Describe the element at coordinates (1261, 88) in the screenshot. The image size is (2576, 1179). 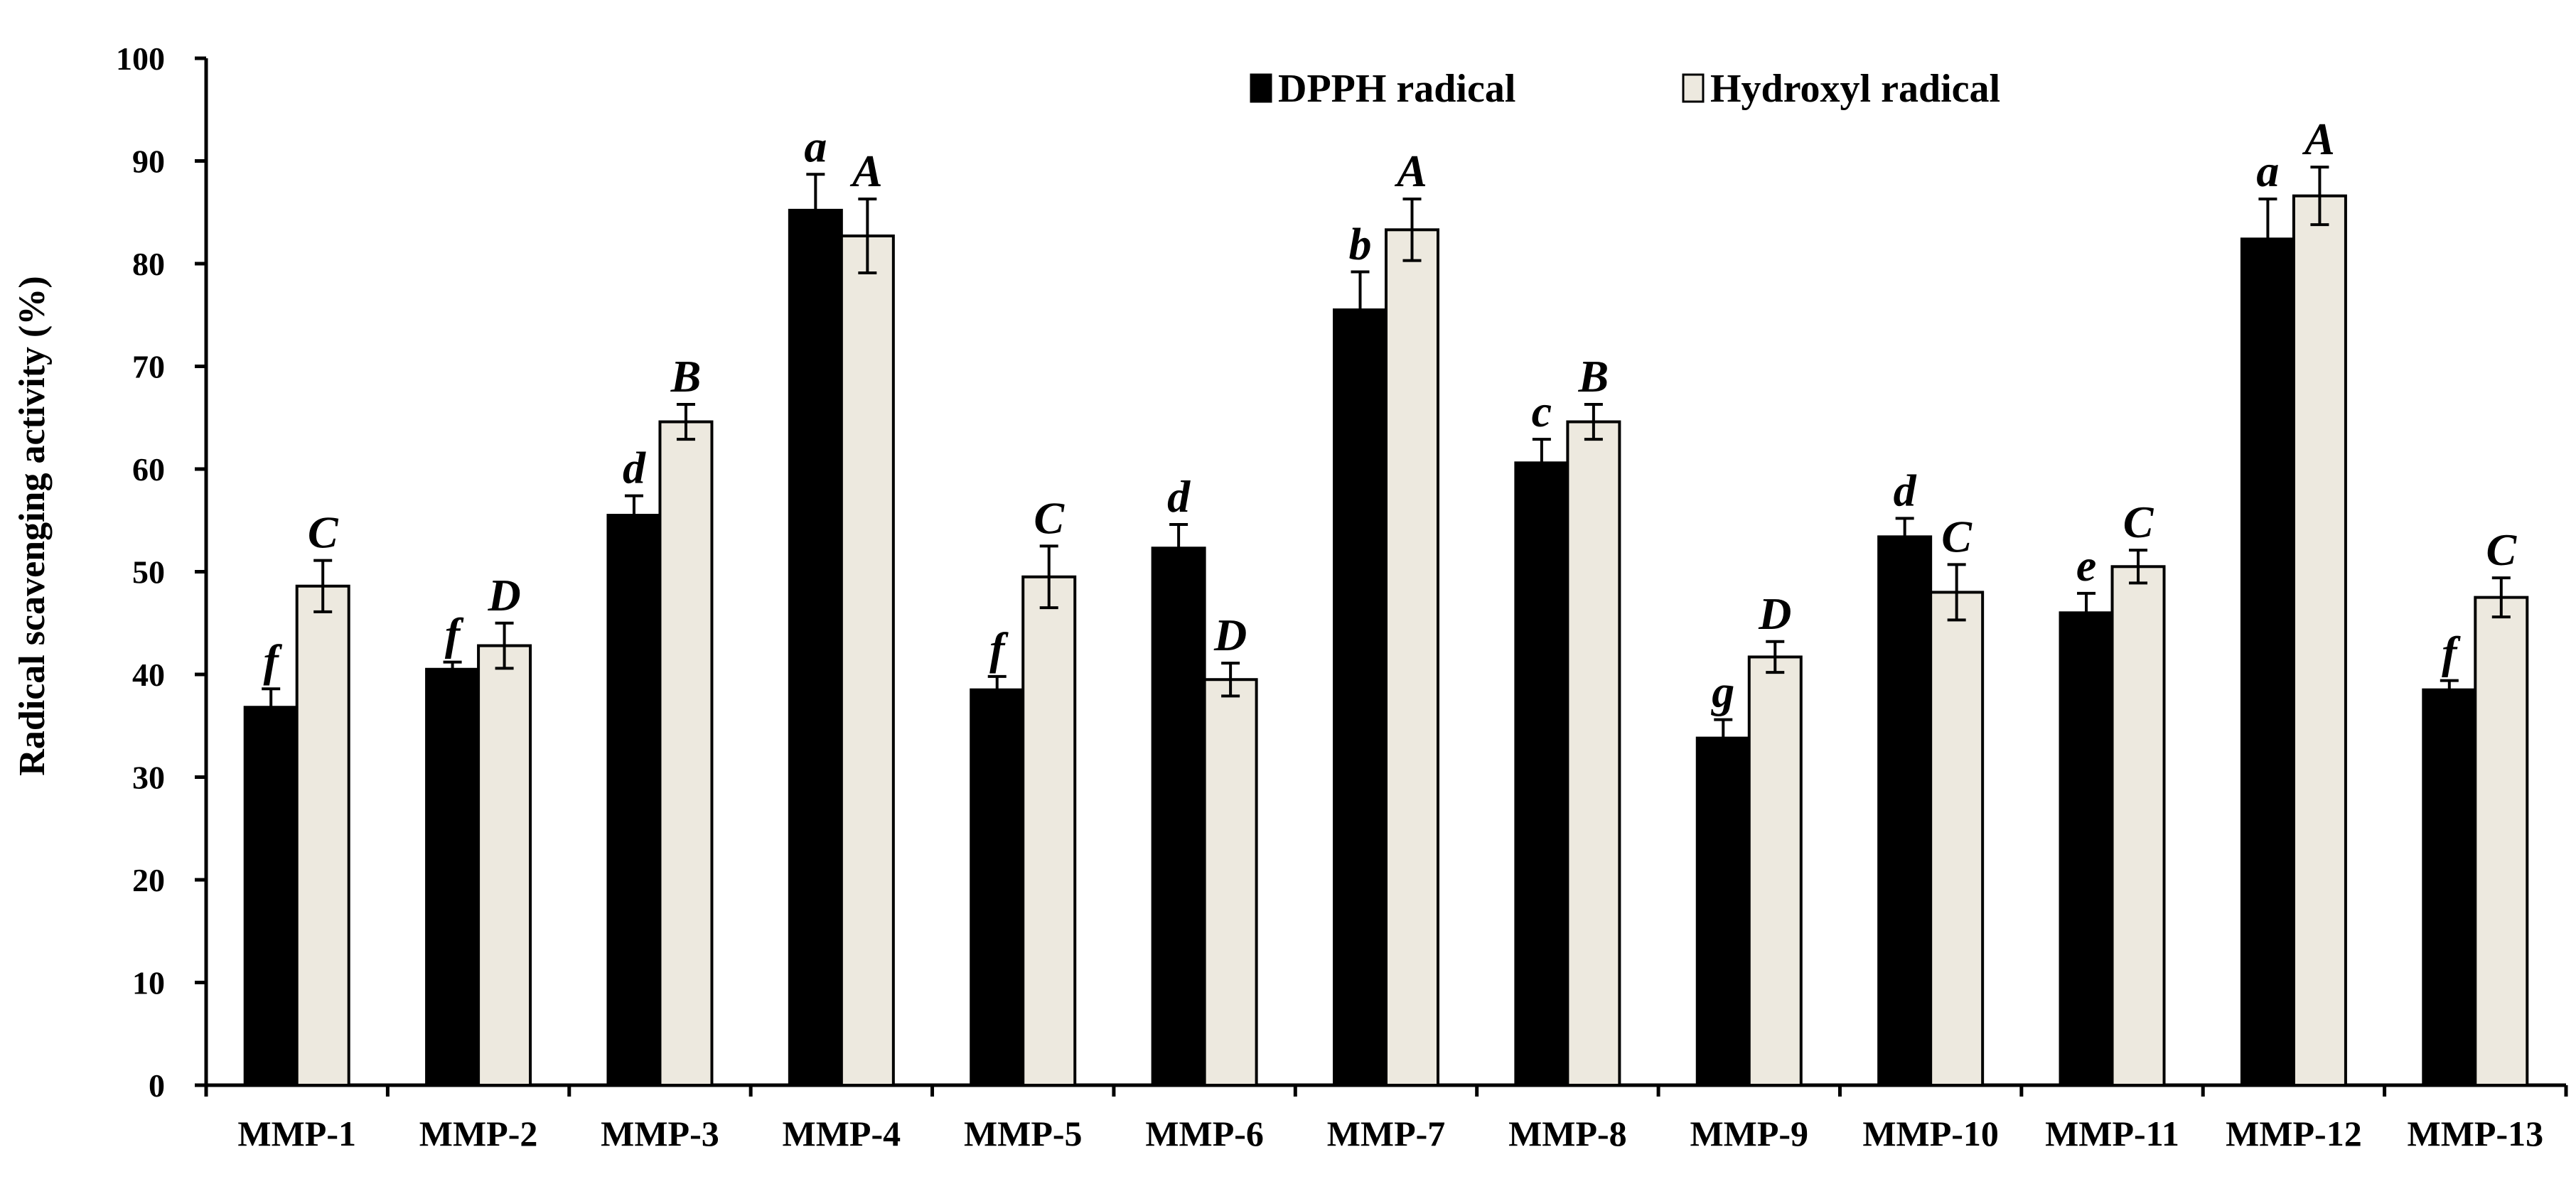
I see `legend-swatch-dpph` at that location.